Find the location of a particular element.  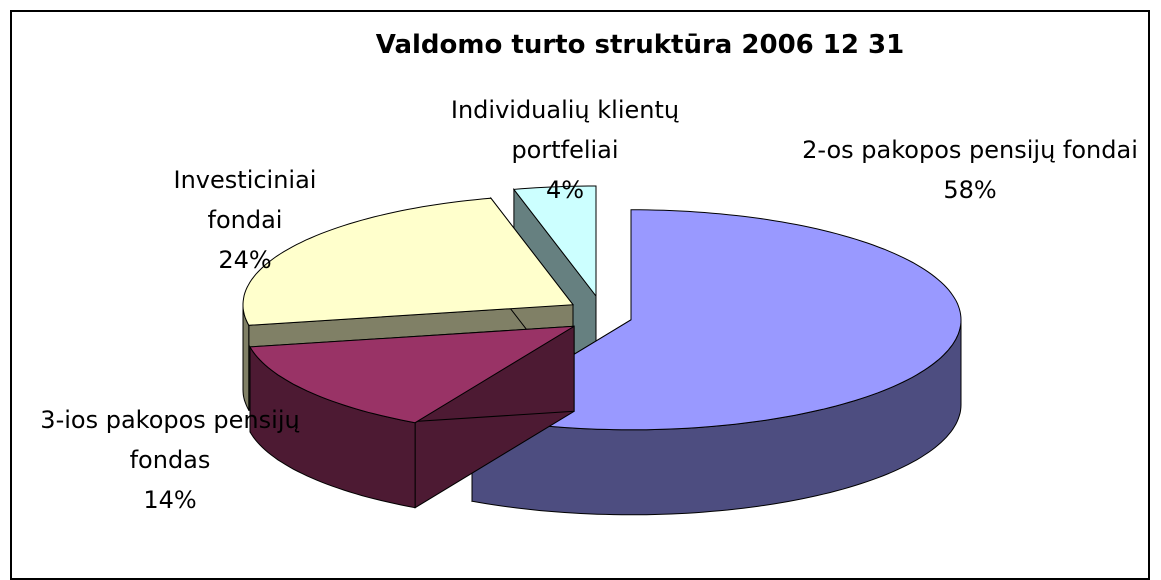

label-value: 4% is located at coordinates (565, 190).